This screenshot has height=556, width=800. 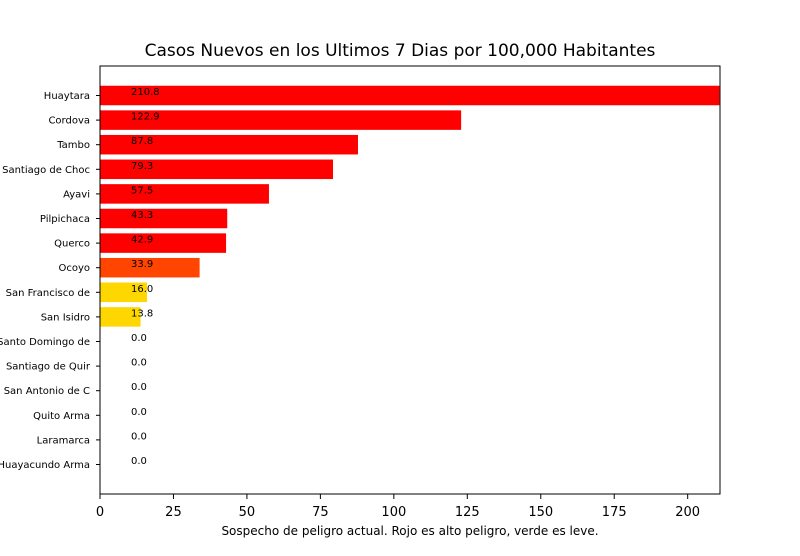 I want to click on bar-value-label: 13.8, so click(x=142, y=313).